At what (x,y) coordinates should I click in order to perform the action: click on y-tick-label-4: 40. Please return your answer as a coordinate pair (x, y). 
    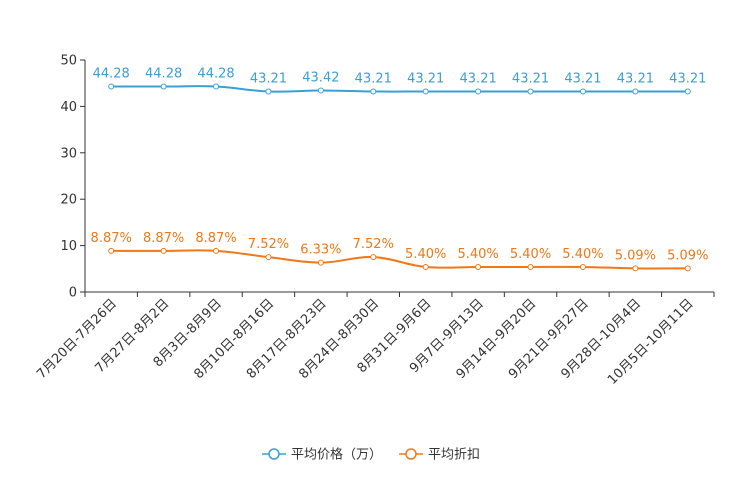
    Looking at the image, I should click on (68, 107).